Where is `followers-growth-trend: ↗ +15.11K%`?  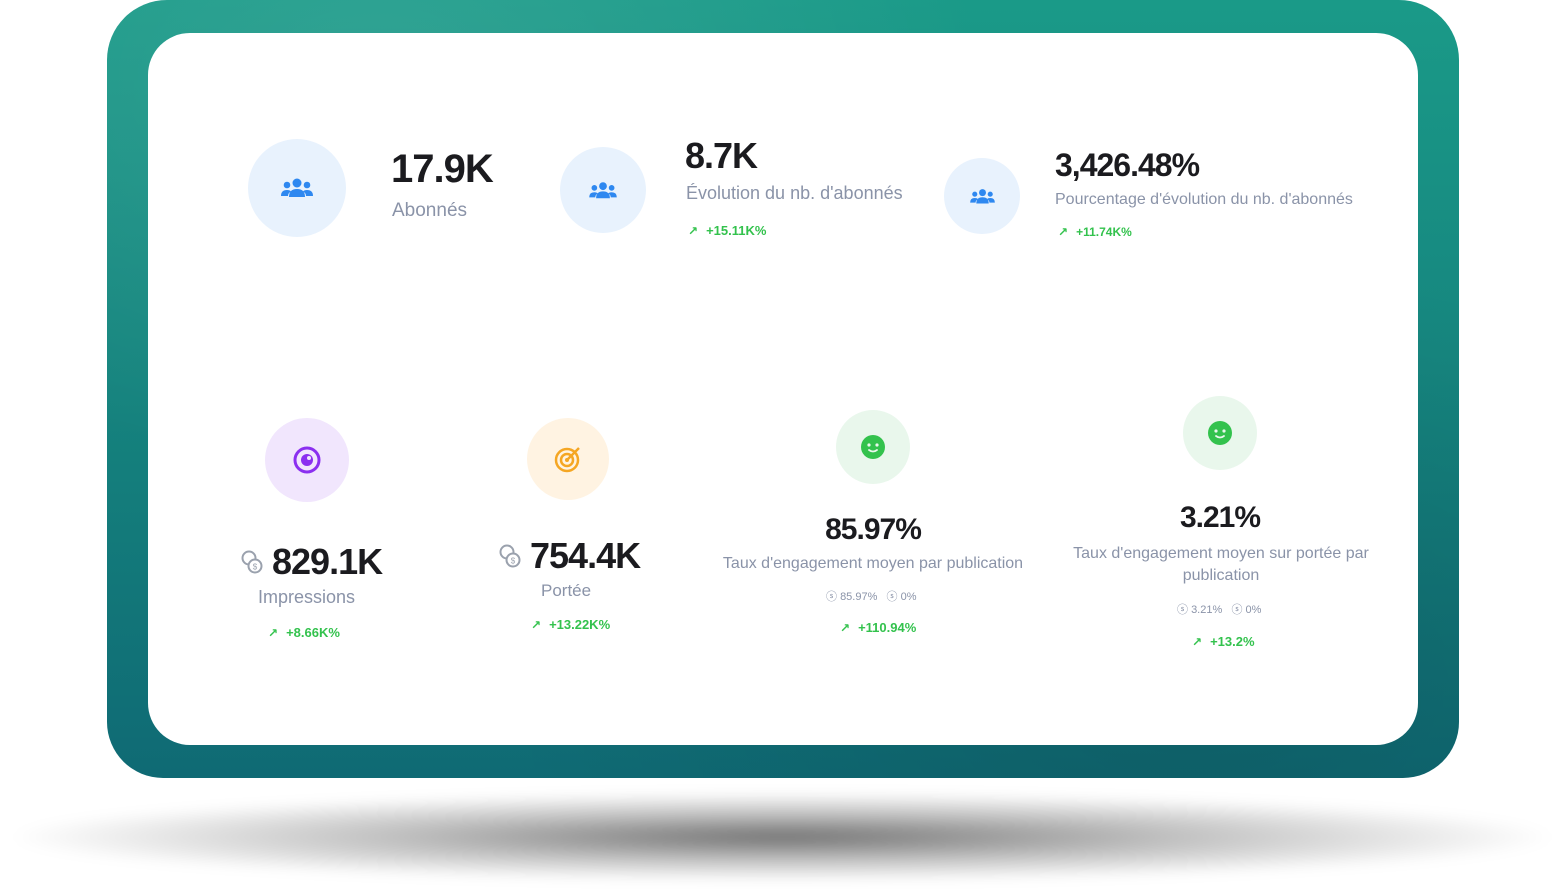 followers-growth-trend: ↗ +15.11K% is located at coordinates (727, 230).